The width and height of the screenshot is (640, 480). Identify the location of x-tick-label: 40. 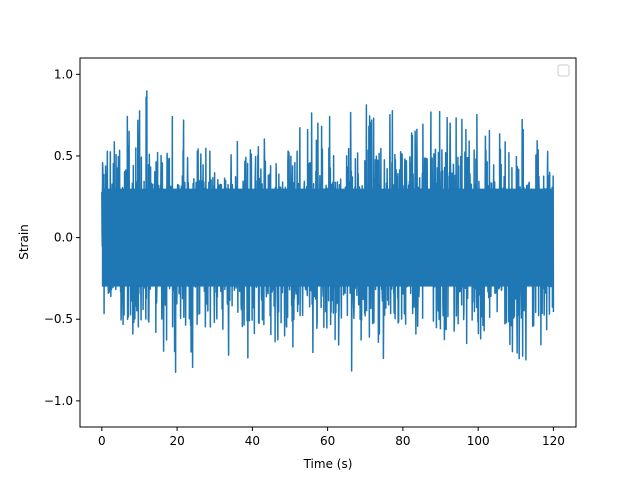
(252, 441).